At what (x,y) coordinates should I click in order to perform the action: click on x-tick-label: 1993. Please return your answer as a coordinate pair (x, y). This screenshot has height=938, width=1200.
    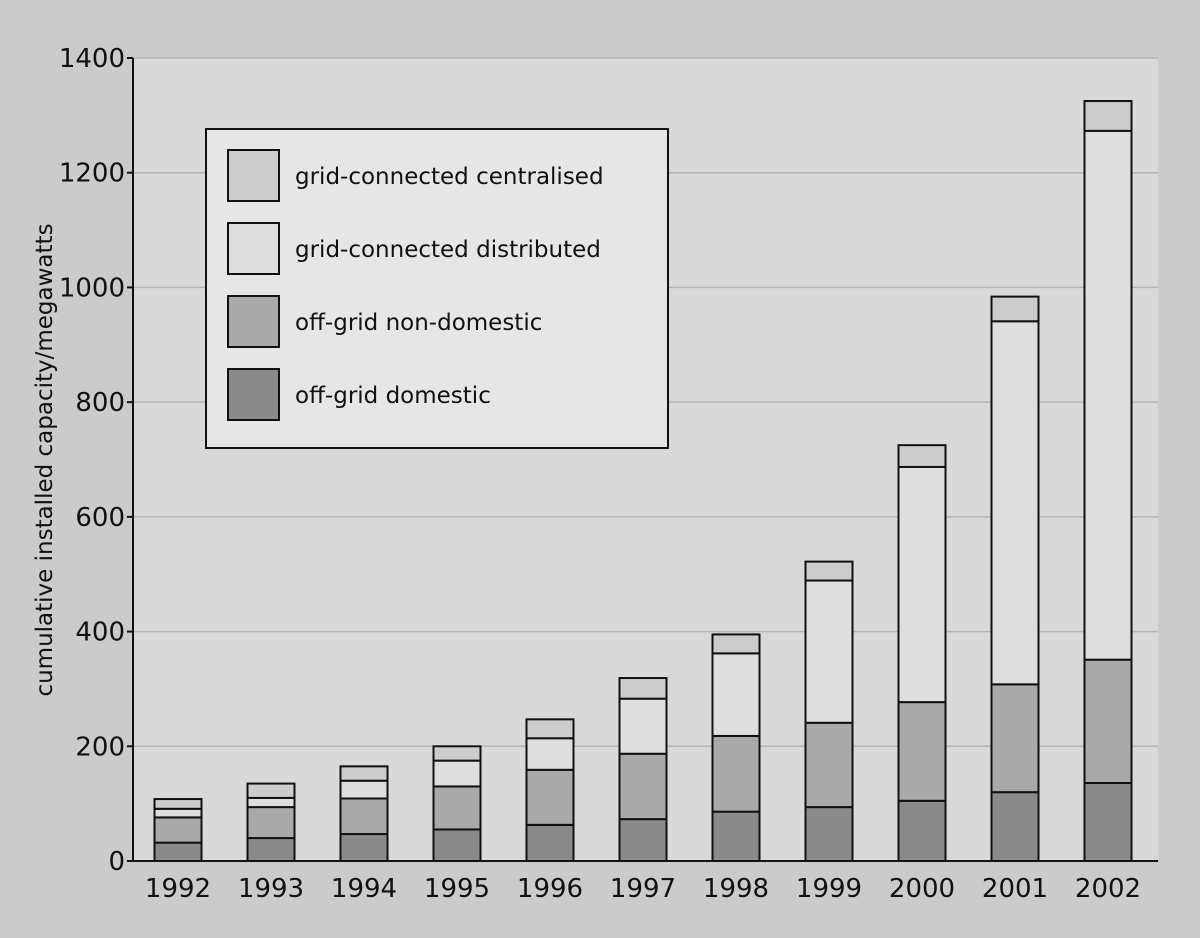
    Looking at the image, I should click on (271, 889).